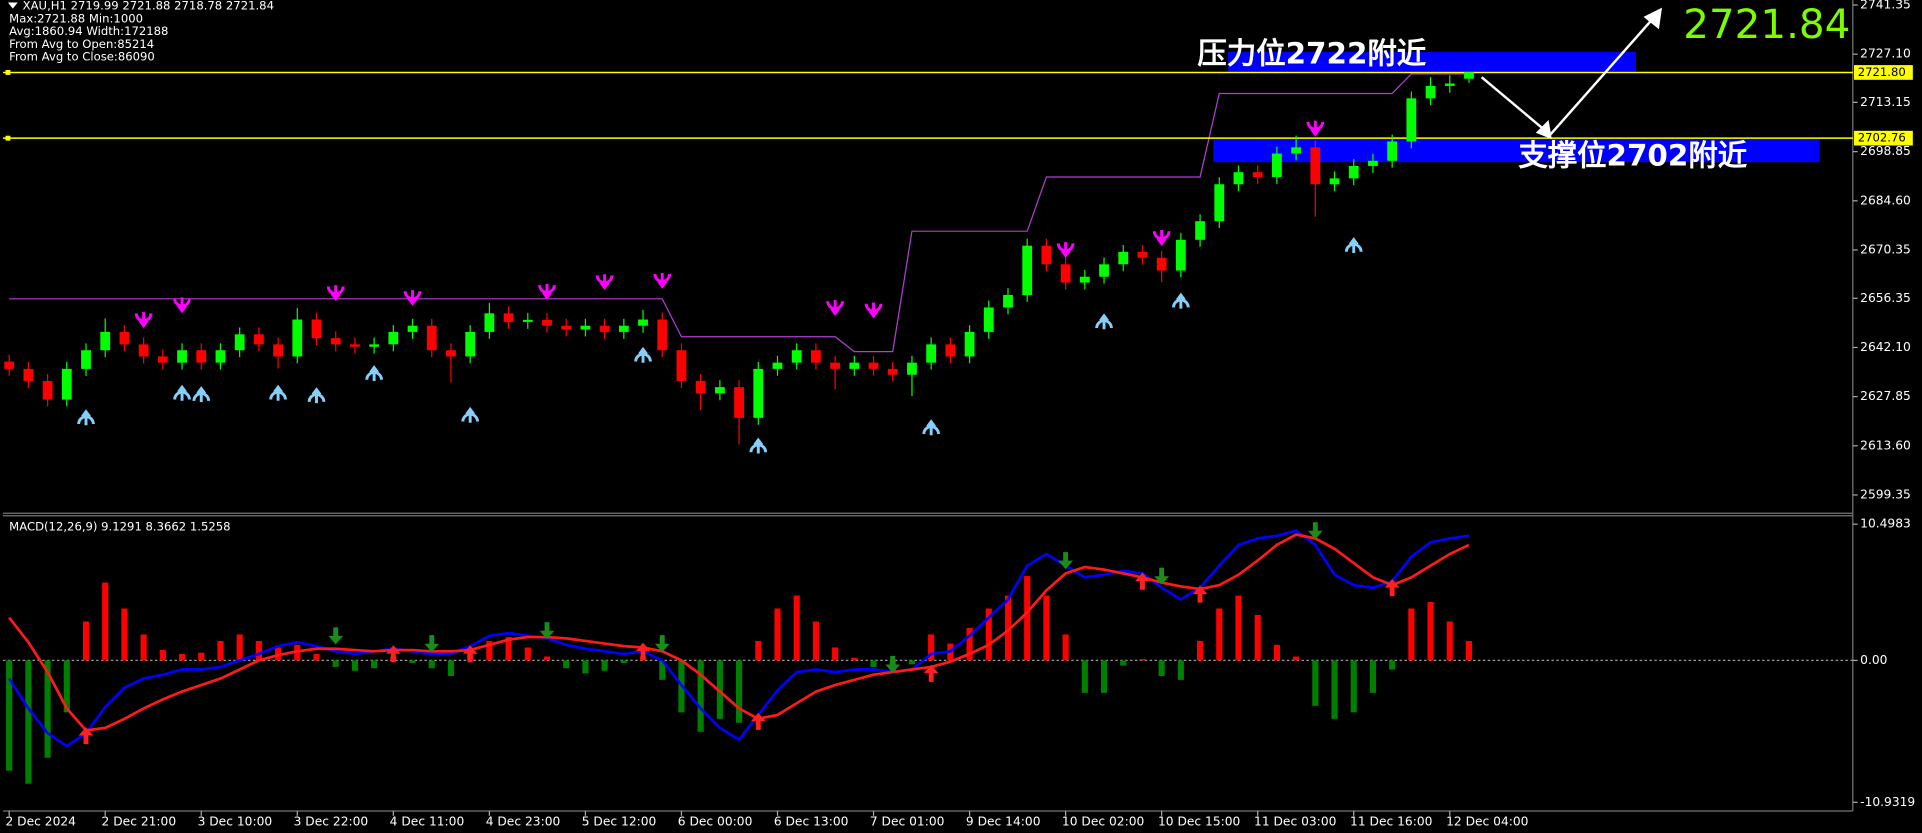  Describe the element at coordinates (148, 6) in the screenshot. I see `header-text: XAU,H1 2719.99 2721.88 2718.78 2721.84` at that location.